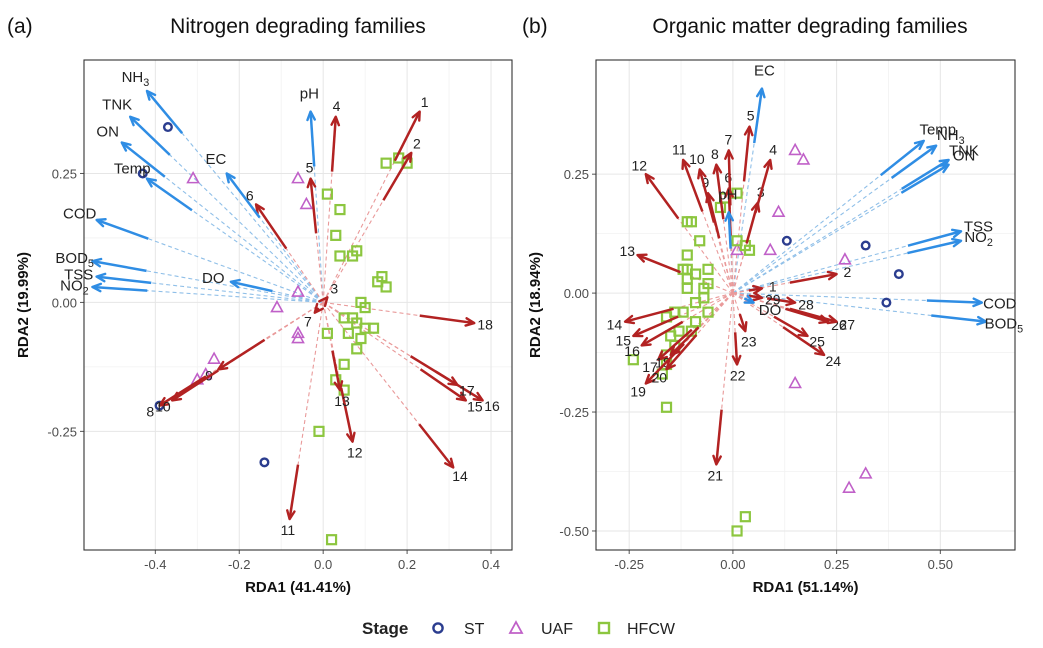  Describe the element at coordinates (213, 278) in the screenshot. I see `panel-a-env-label-do: DO` at that location.